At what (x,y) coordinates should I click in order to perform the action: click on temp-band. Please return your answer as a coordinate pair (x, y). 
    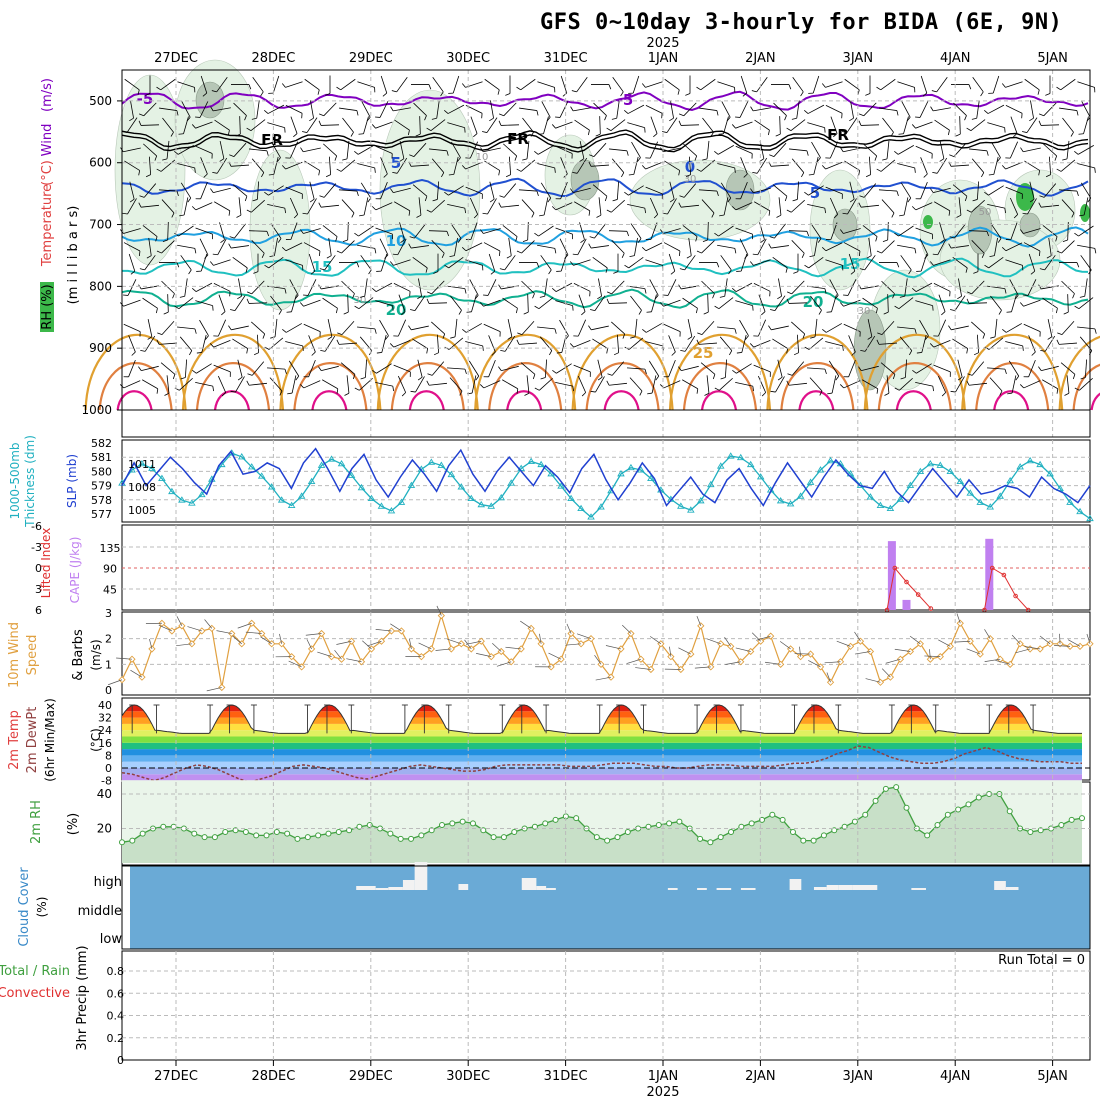
    Looking at the image, I should click on (602, 739).